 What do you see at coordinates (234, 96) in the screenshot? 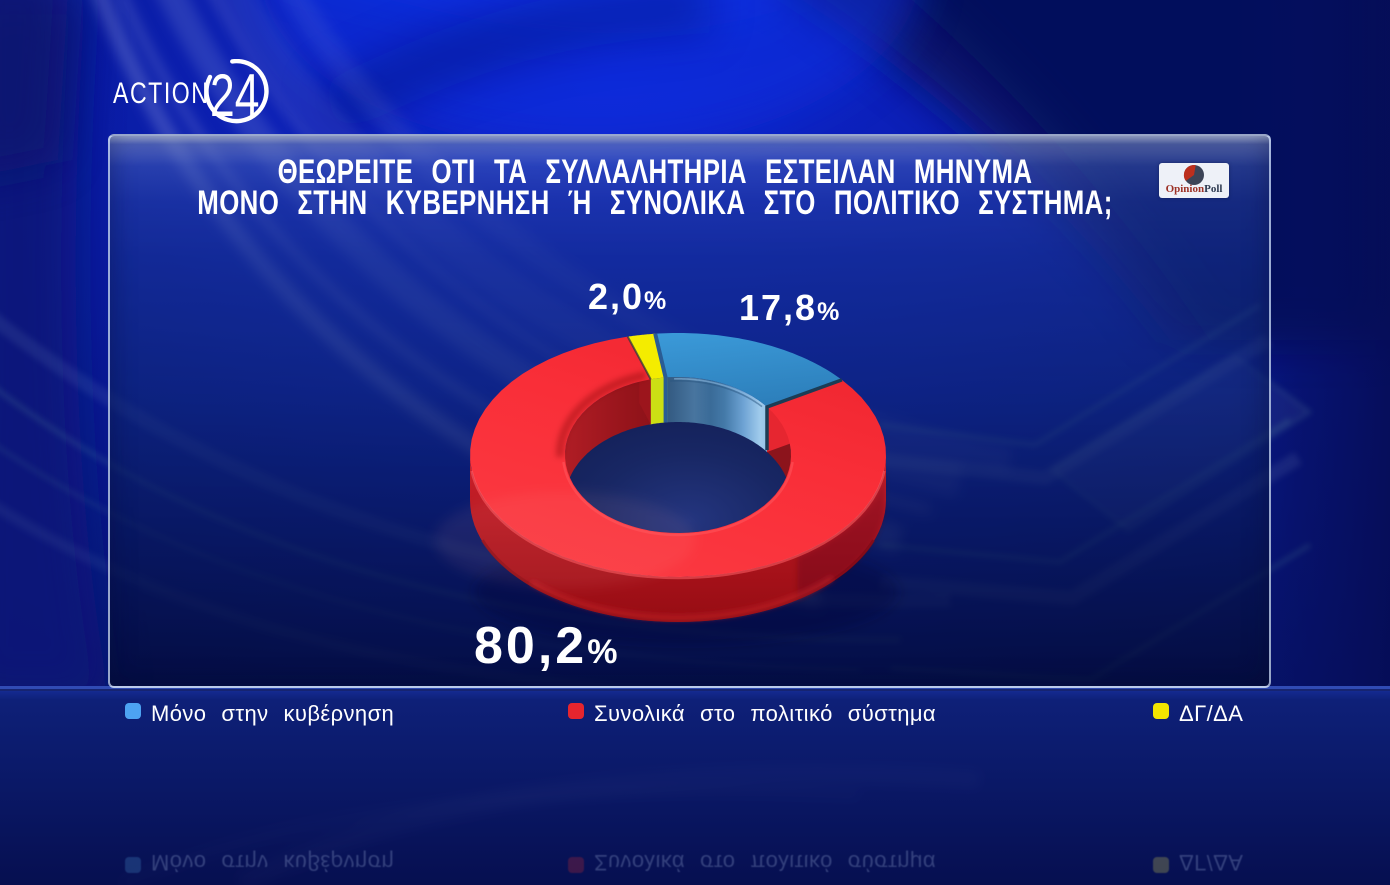
I see `svg-text: 24` at bounding box center [234, 96].